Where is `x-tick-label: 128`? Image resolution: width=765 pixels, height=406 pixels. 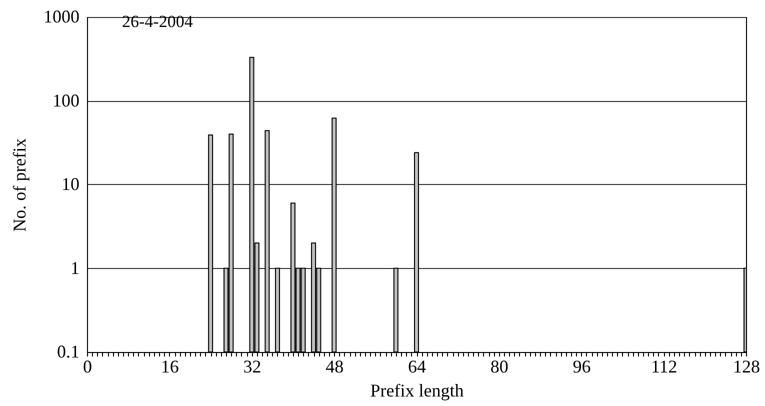
x-tick-label: 128 is located at coordinates (746, 366).